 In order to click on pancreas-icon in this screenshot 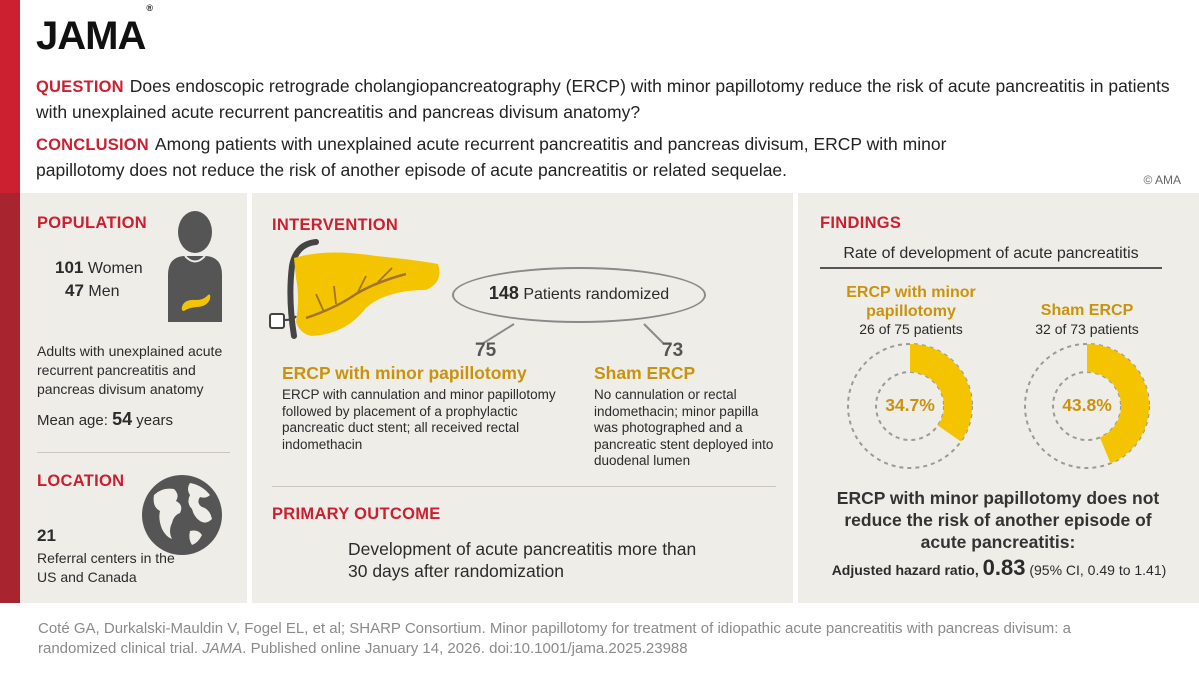, I will do `click(196, 302)`.